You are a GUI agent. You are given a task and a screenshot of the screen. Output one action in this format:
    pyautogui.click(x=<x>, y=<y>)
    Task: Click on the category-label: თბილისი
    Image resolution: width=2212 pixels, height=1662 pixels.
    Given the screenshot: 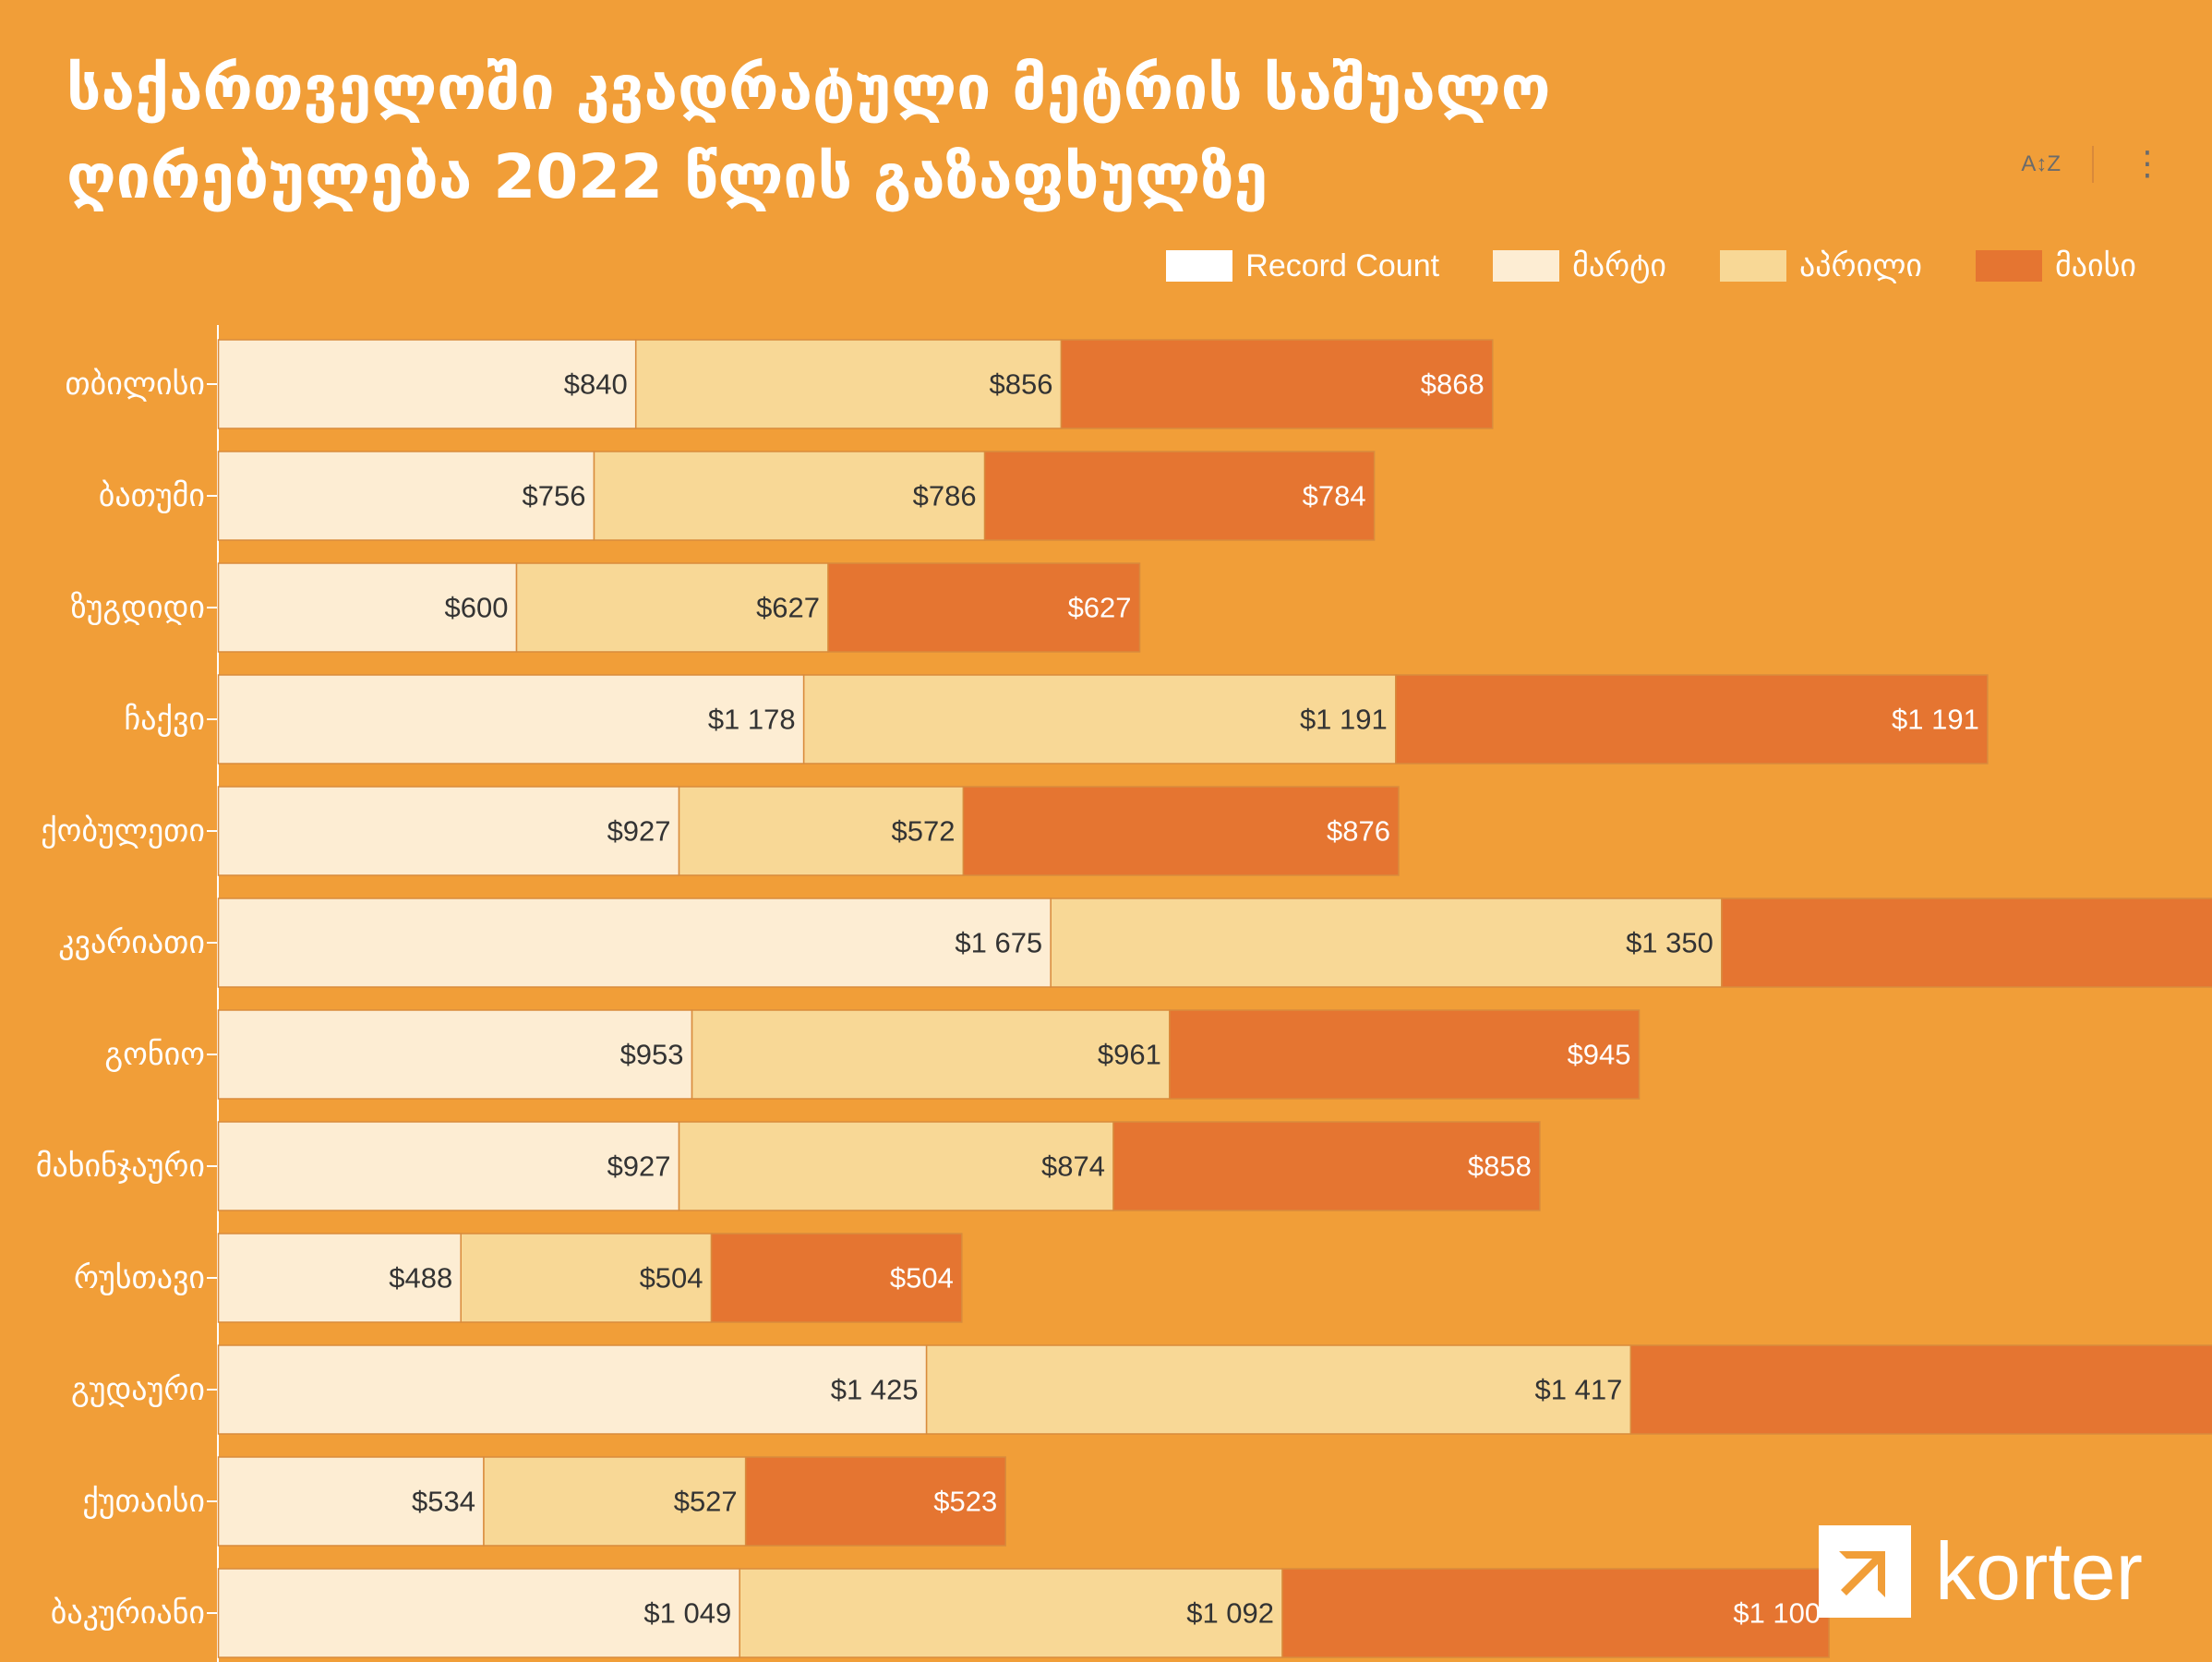 What is the action you would take?
    pyautogui.click(x=135, y=385)
    